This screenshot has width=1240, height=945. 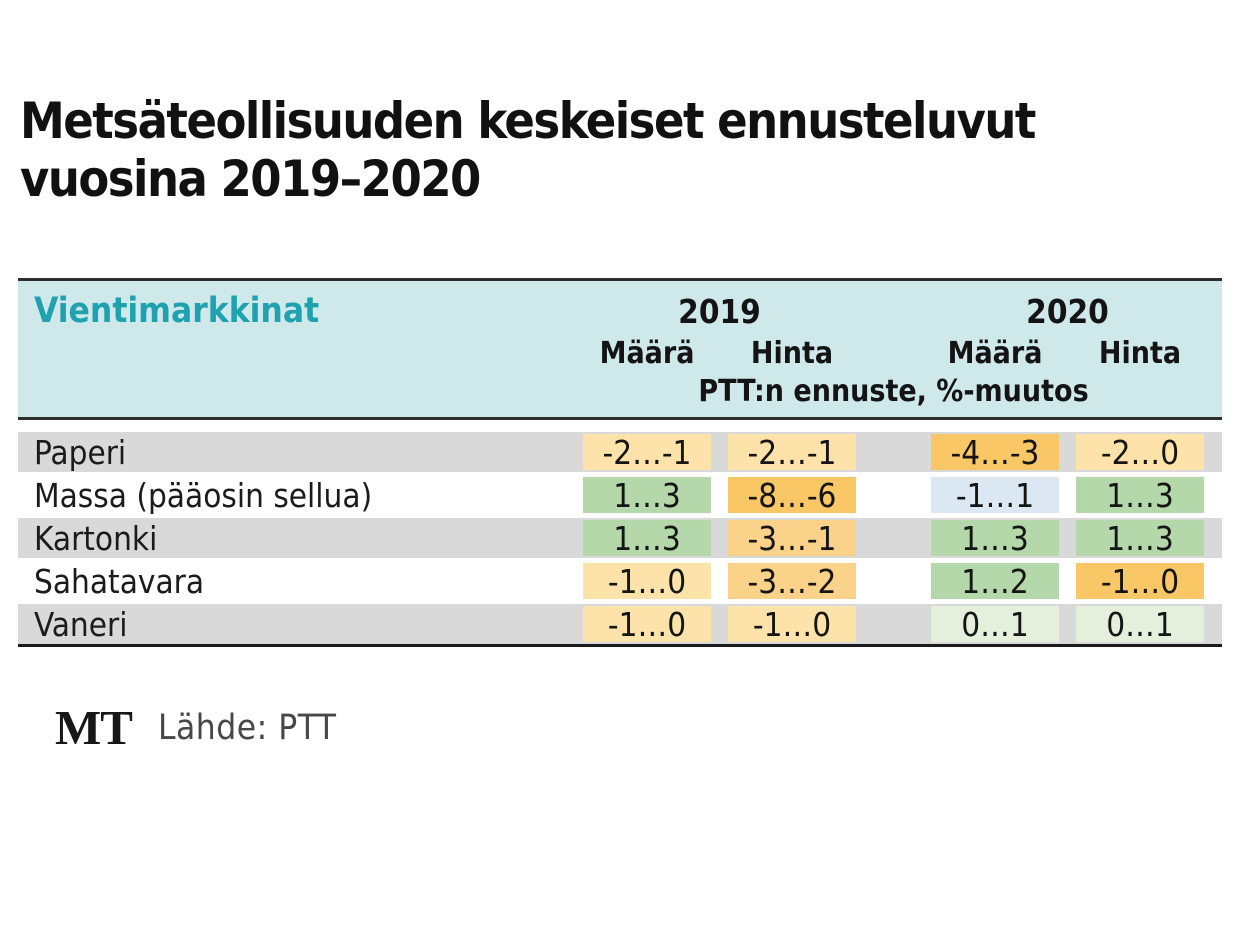 I want to click on row-label: Vaneri, so click(x=81, y=624).